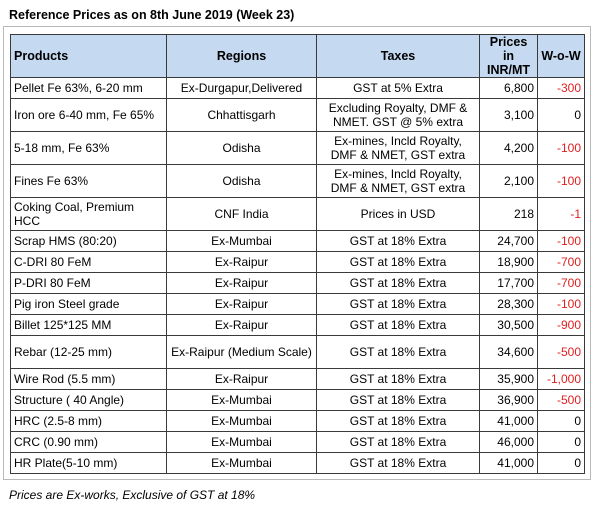  What do you see at coordinates (88, 463) in the screenshot?
I see `product-cell: HR Plate(5-10 mm)` at bounding box center [88, 463].